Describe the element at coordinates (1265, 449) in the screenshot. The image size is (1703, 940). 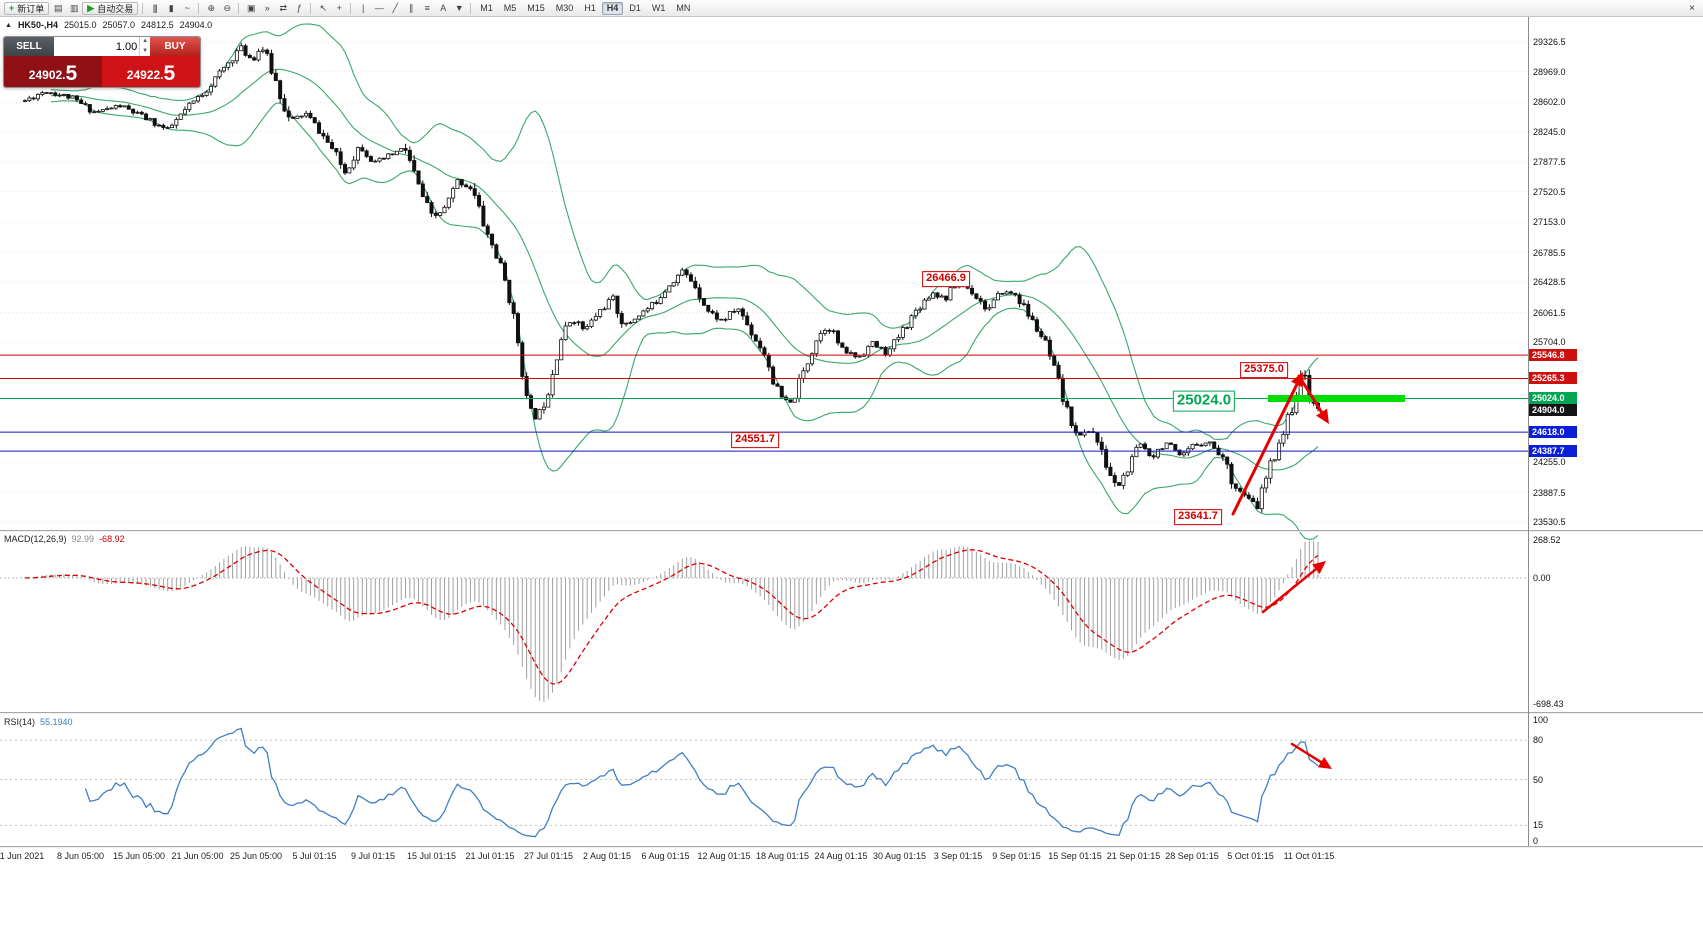
I see `price-trend-arrow-up` at that location.